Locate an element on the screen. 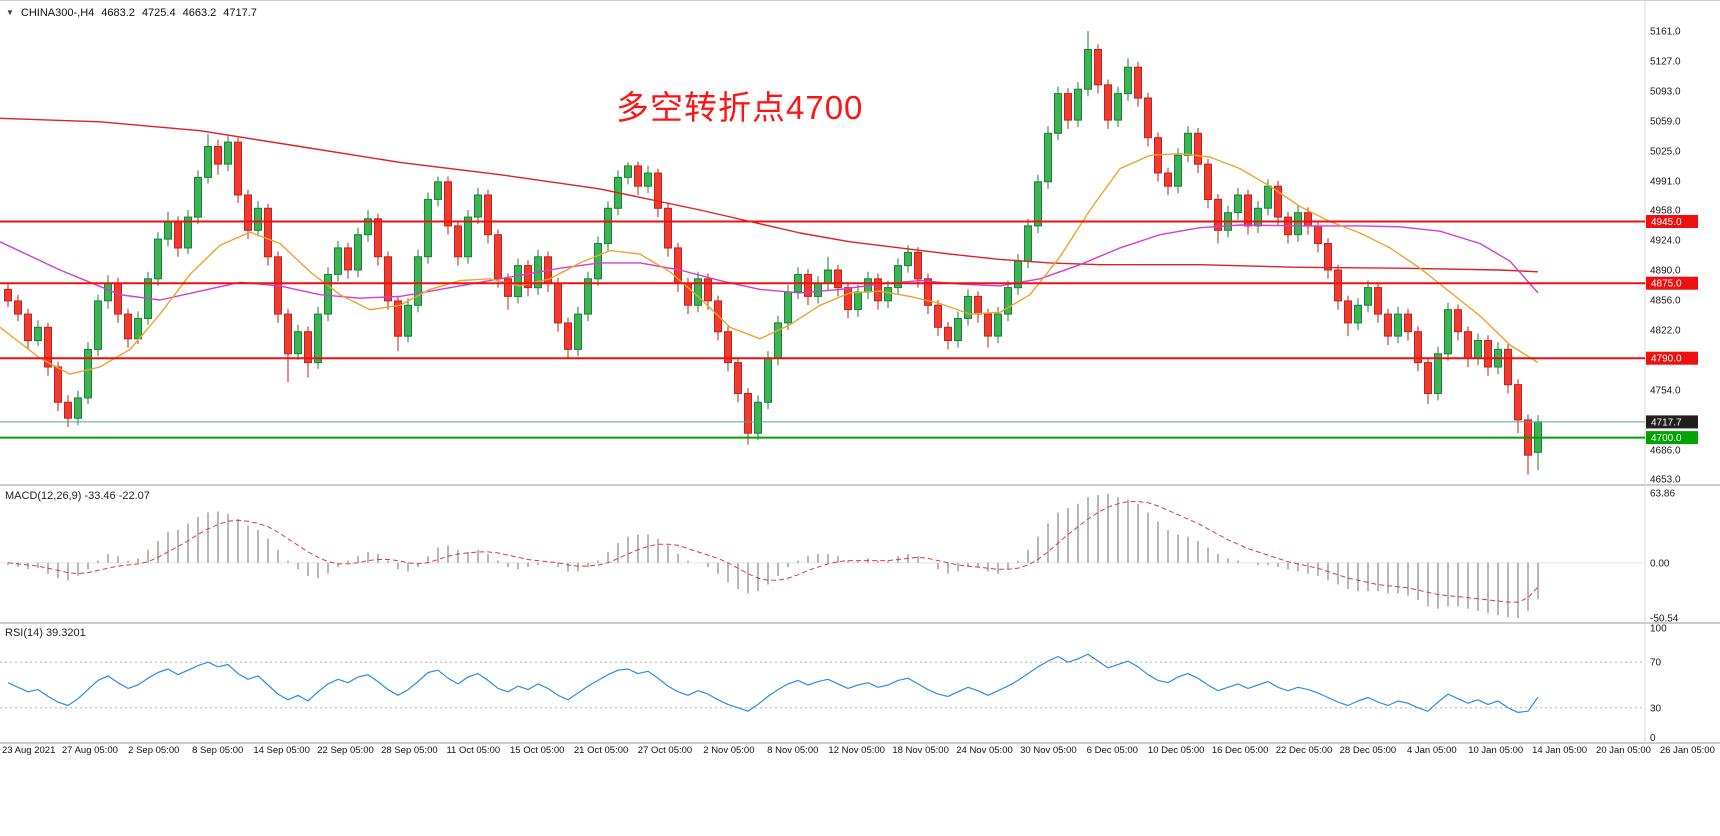  ohlc-high: 4725.4 is located at coordinates (158, 13).